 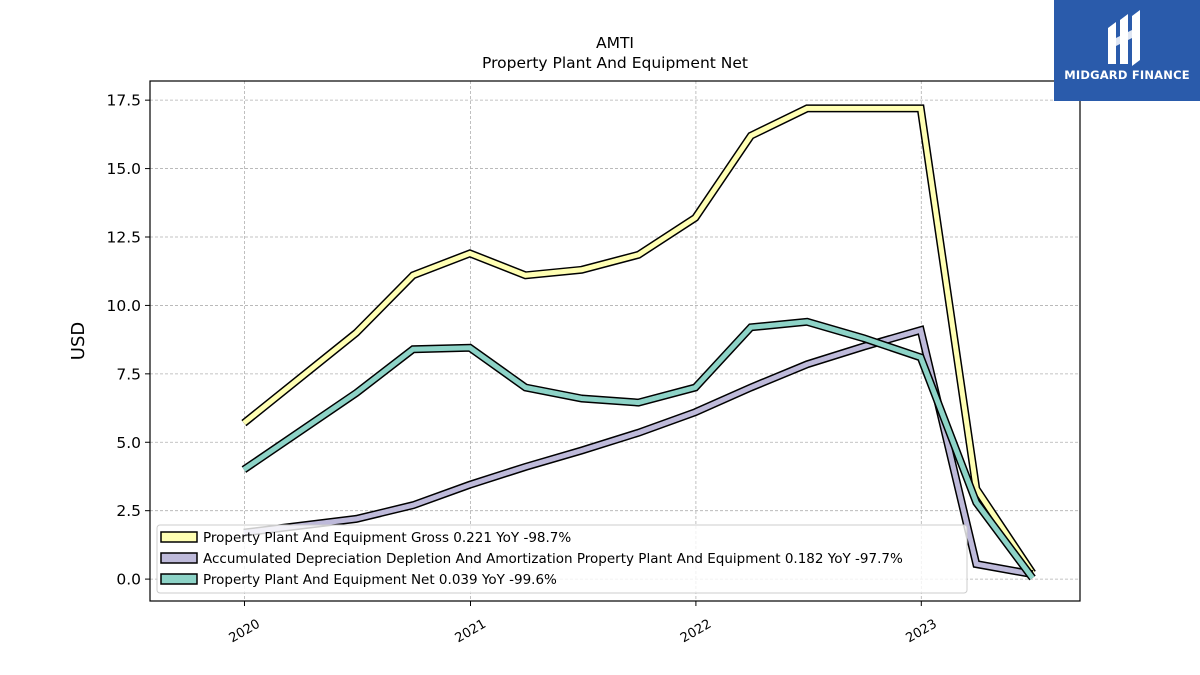 What do you see at coordinates (1127, 75) in the screenshot?
I see `logo-text: MIDGARD FINANCE` at bounding box center [1127, 75].